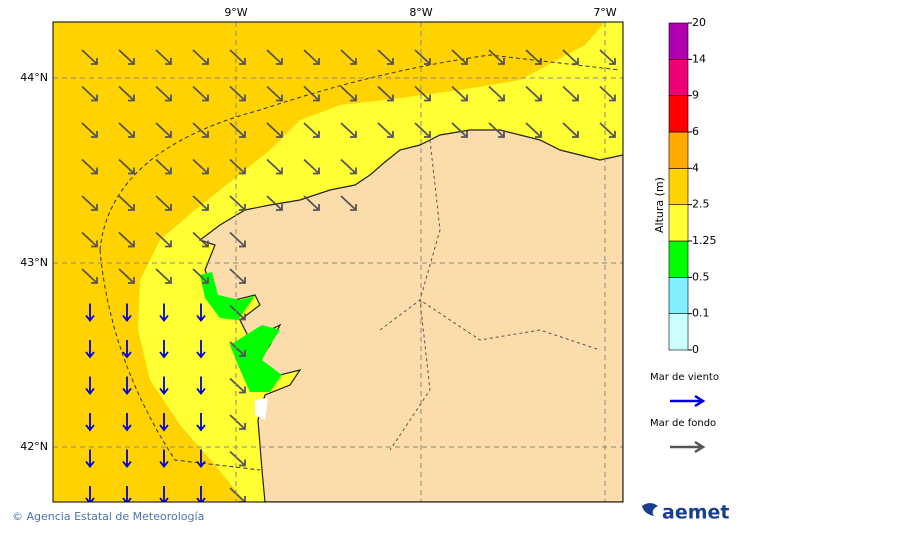 The width and height of the screenshot is (900, 533). I want to click on lat-label: 43°N, so click(34, 262).